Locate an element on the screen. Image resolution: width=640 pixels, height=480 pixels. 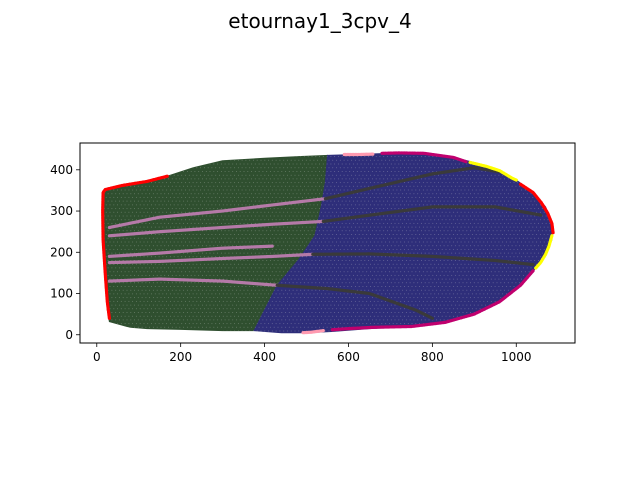
y-tick-label: 400 is located at coordinates (61, 170).